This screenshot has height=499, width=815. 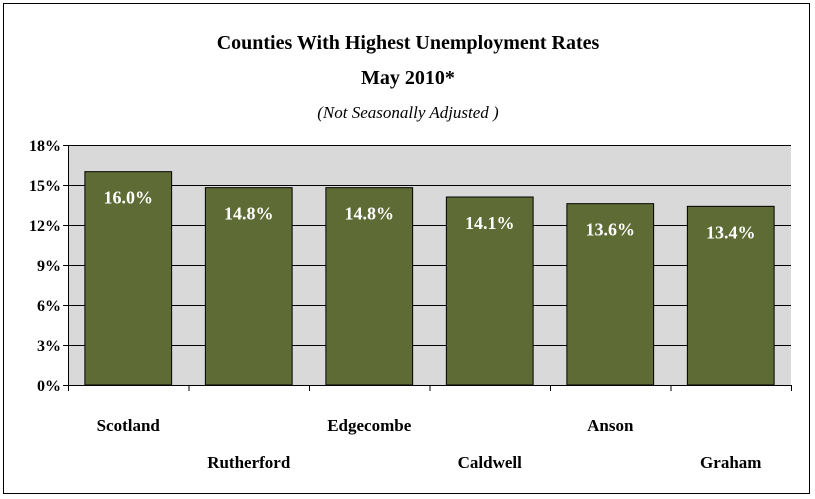 I want to click on y-tick-labels: 0% 3% 6% 9% 12% 15% 18%, so click(x=45, y=266).